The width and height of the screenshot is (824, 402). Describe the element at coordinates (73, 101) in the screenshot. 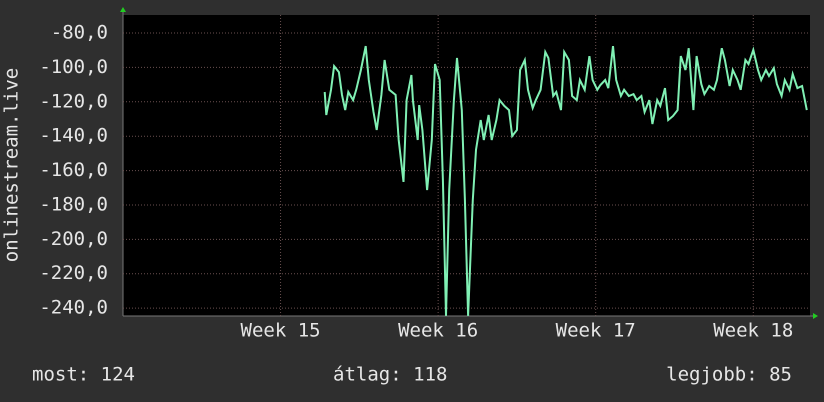

I see `y-tick-label: -120,0` at that location.